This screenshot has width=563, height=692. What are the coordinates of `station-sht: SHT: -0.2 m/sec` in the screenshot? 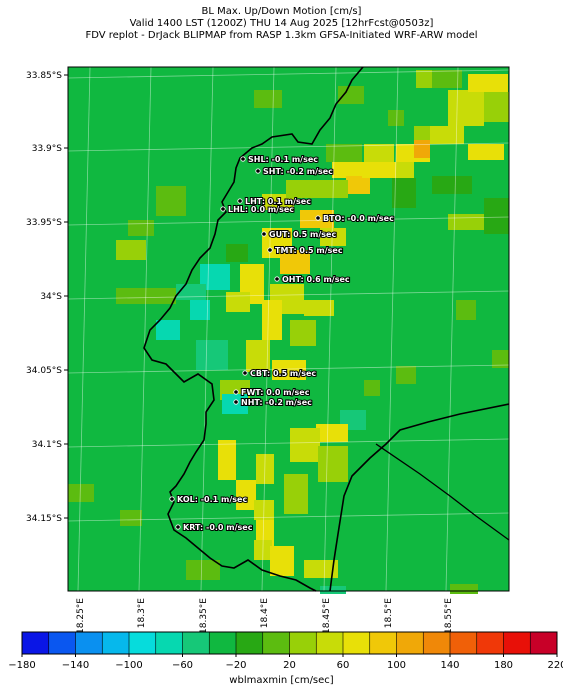 It's located at (294, 171).